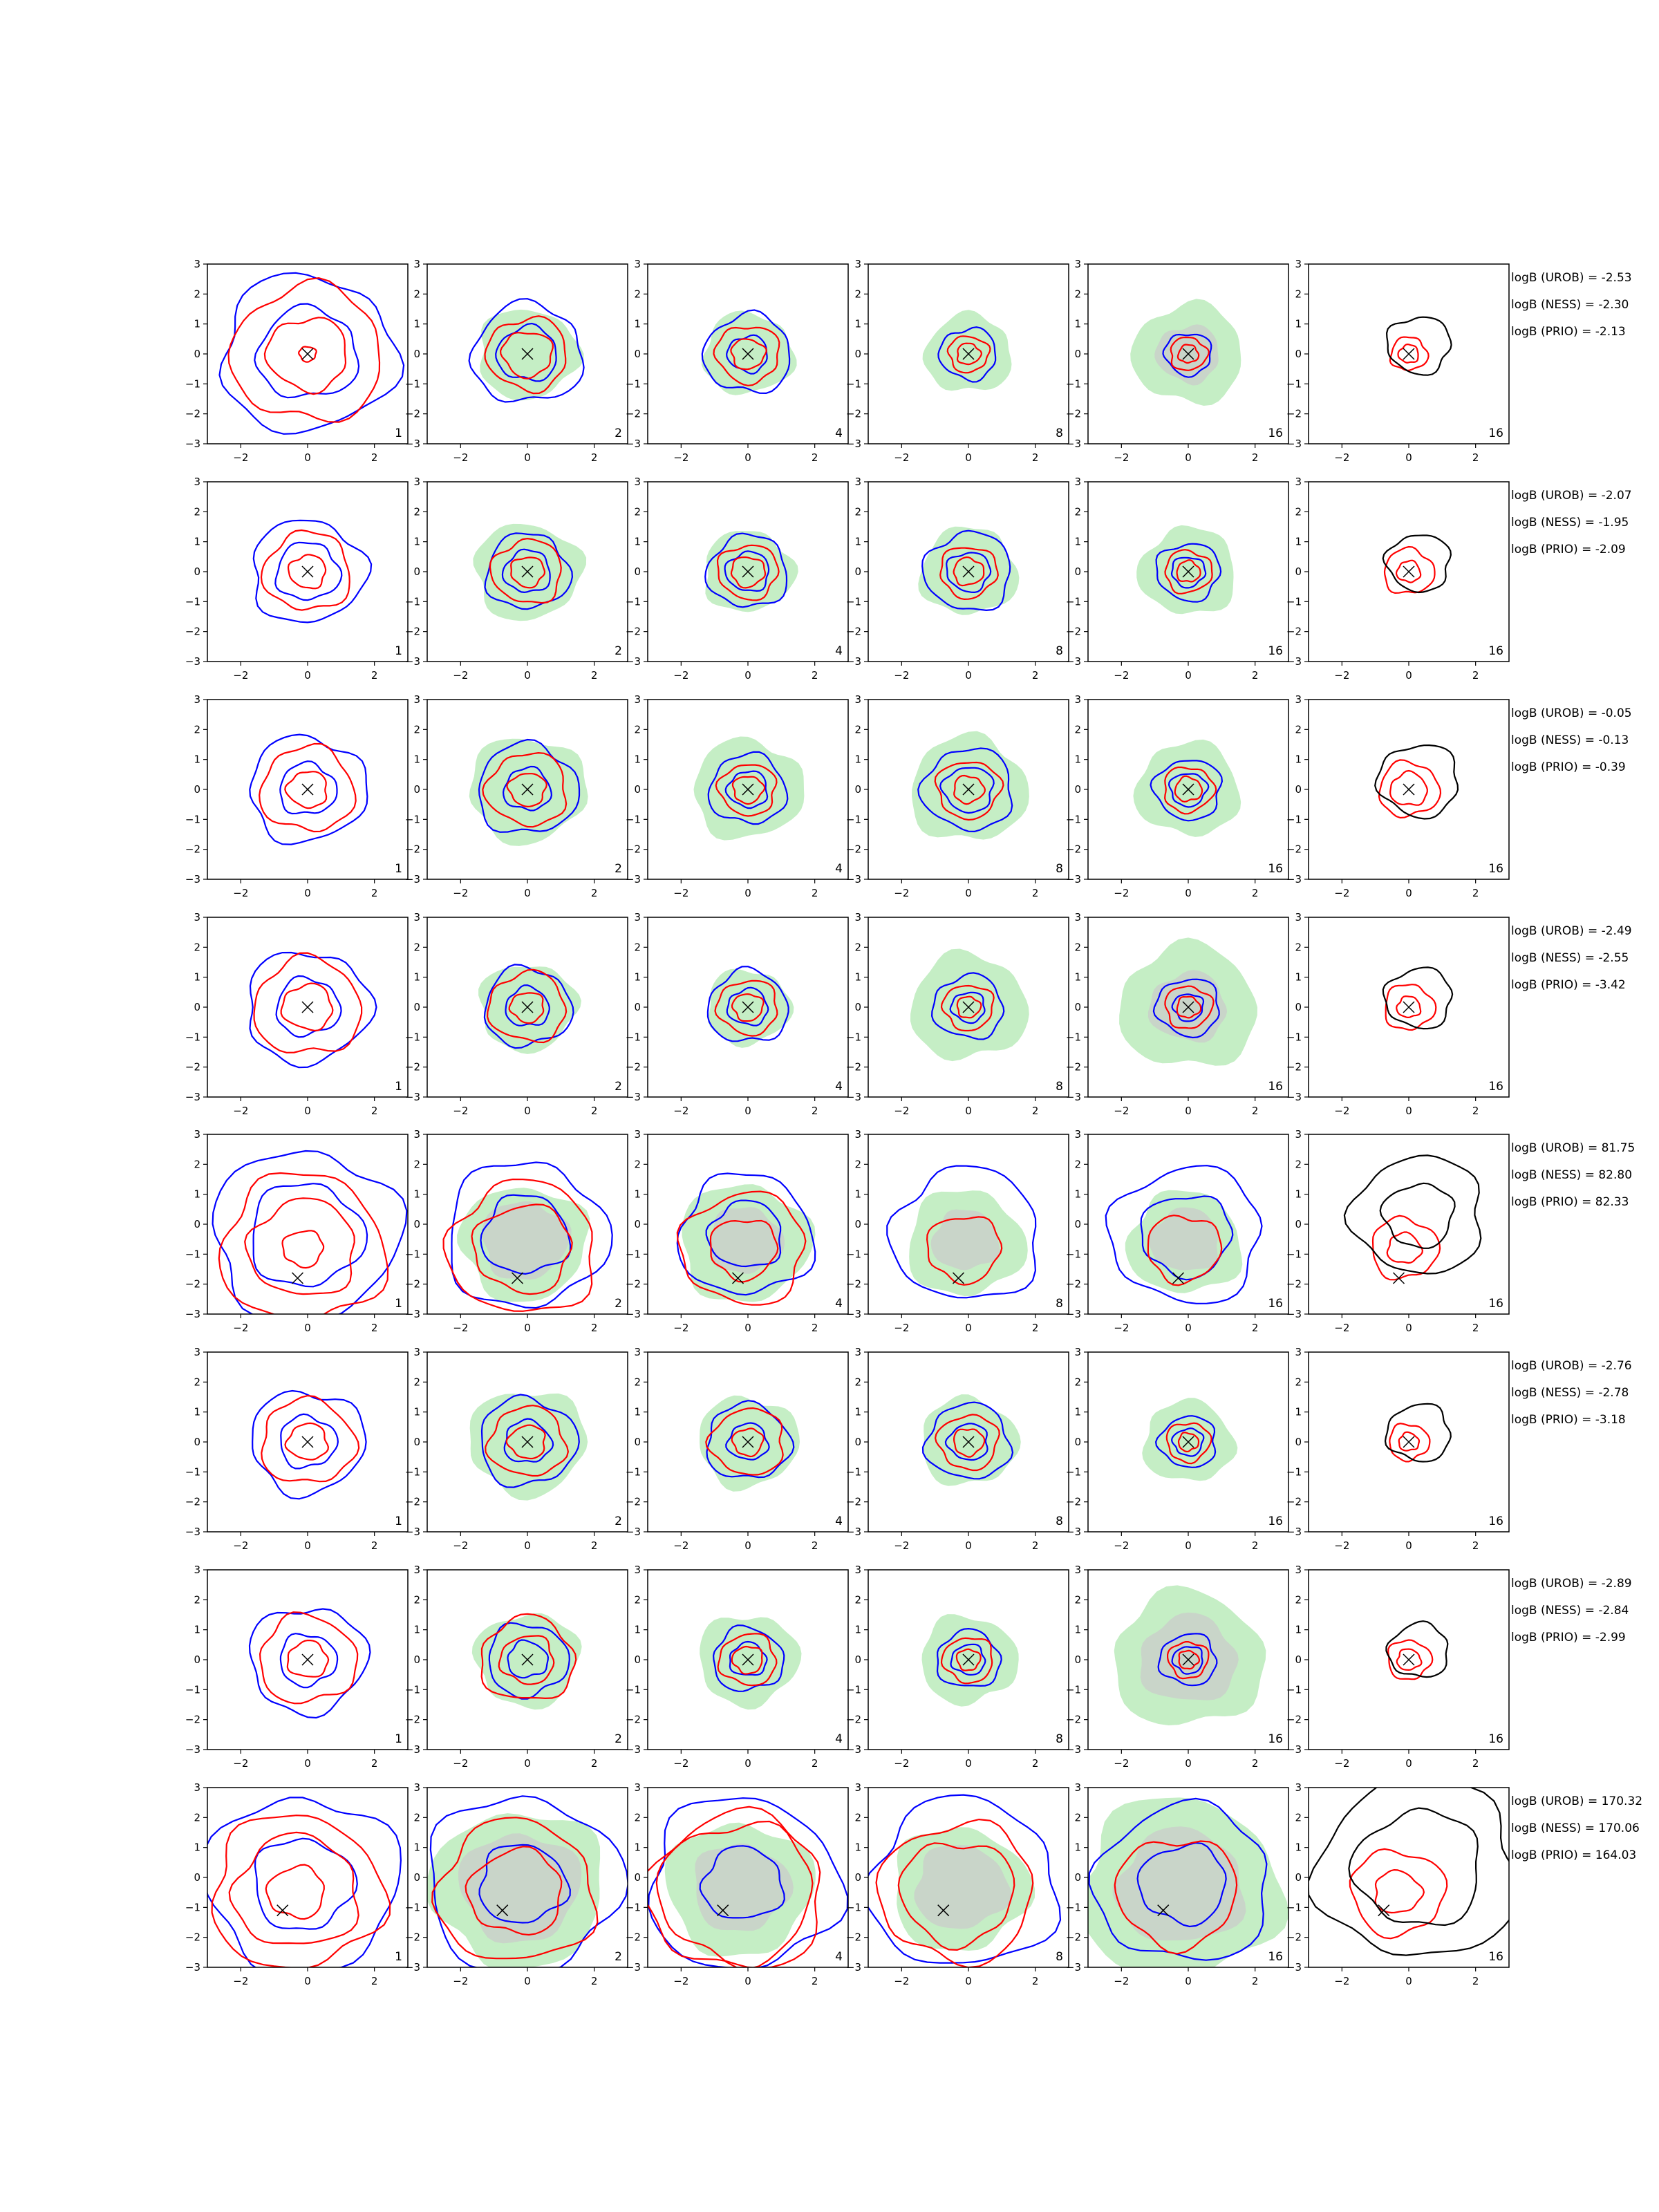 The height and width of the screenshot is (2212, 1659). I want to click on panel-r5-c1: −2 0 2 3 2 1 0 −1 −2 −3 1, so click(297, 1231).